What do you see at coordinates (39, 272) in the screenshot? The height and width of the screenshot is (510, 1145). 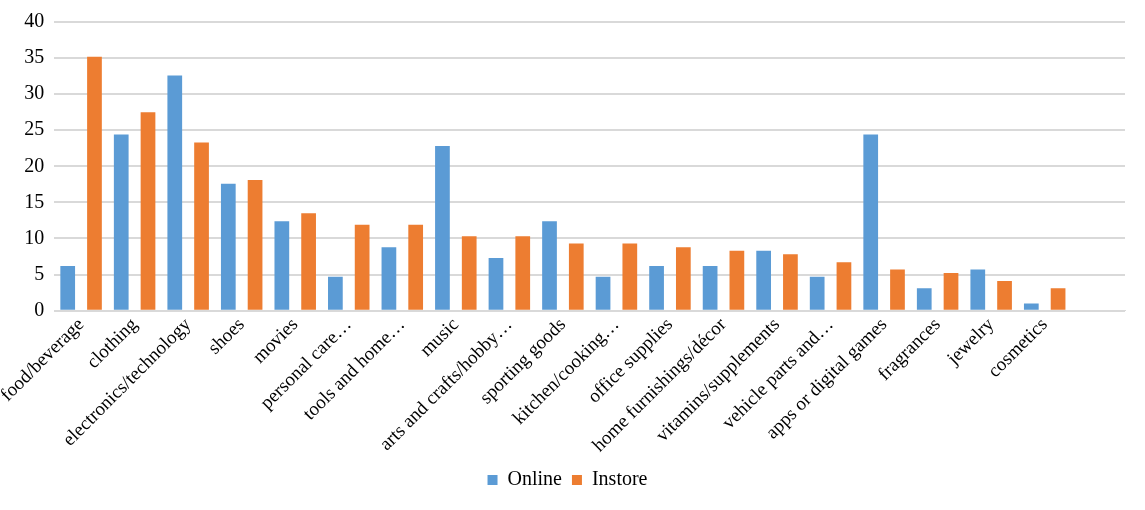 I see `y-tick-label: 5` at bounding box center [39, 272].